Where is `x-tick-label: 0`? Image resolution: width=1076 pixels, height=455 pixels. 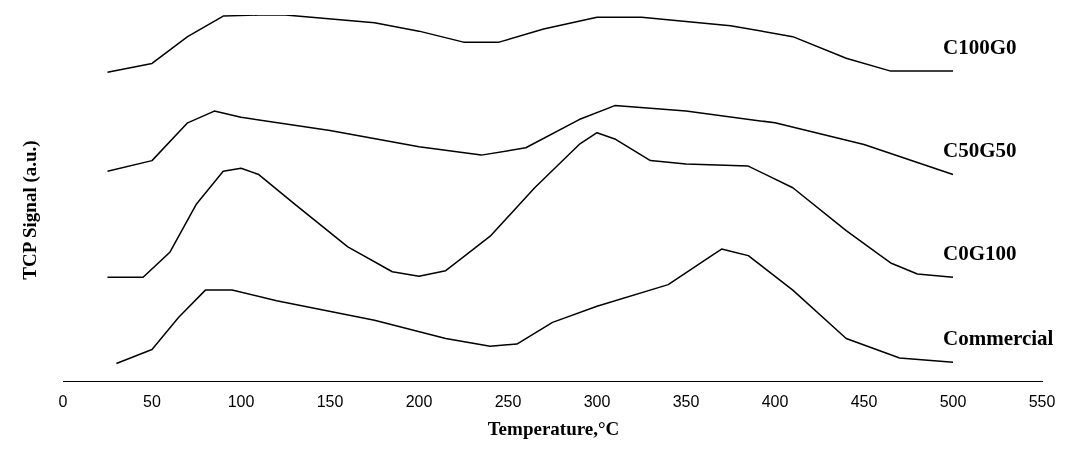
x-tick-label: 0 is located at coordinates (63, 401).